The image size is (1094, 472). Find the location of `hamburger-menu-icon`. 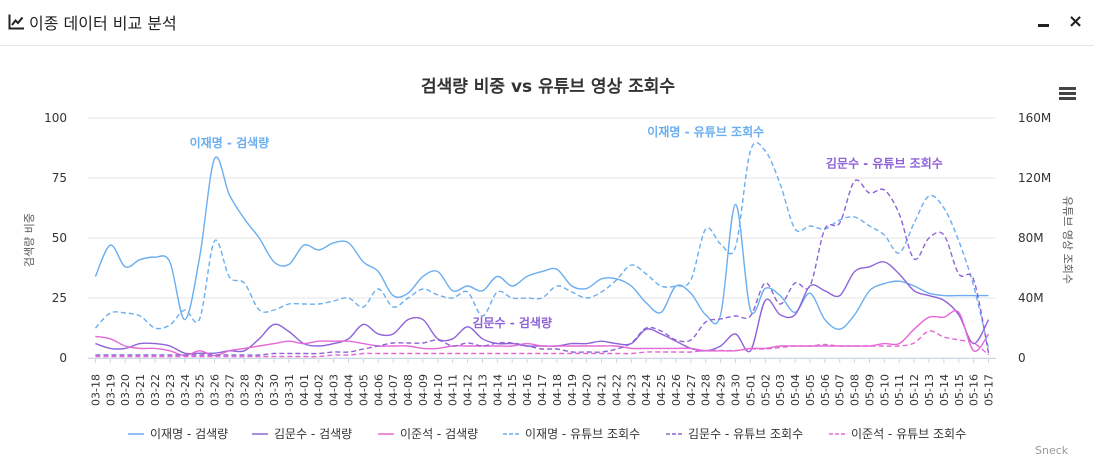

hamburger-menu-icon is located at coordinates (1067, 88).